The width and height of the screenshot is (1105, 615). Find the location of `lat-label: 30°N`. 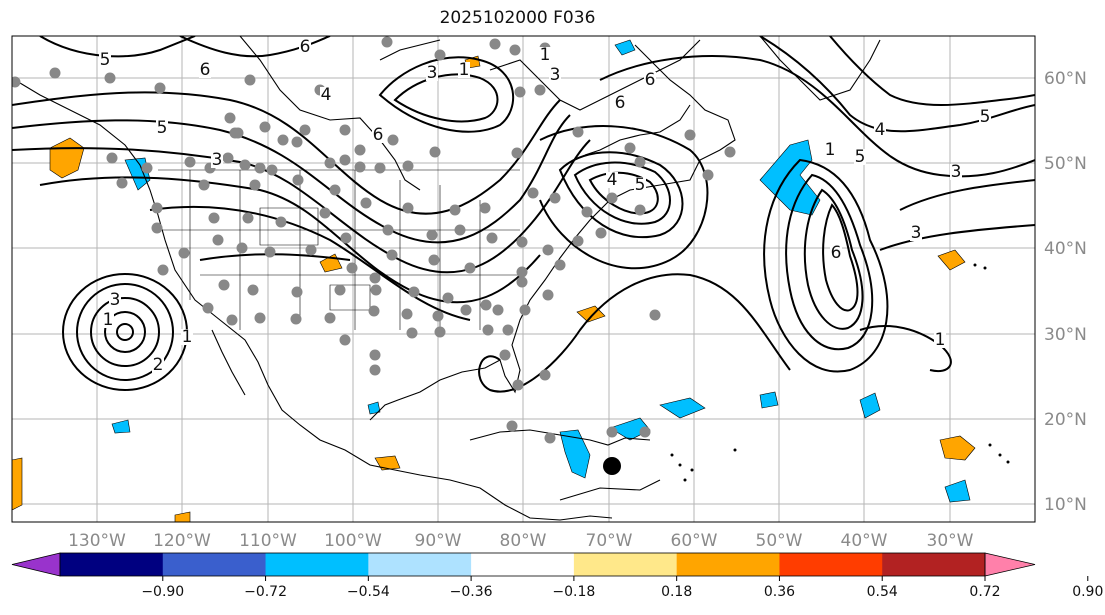

lat-label: 30°N is located at coordinates (1065, 335).